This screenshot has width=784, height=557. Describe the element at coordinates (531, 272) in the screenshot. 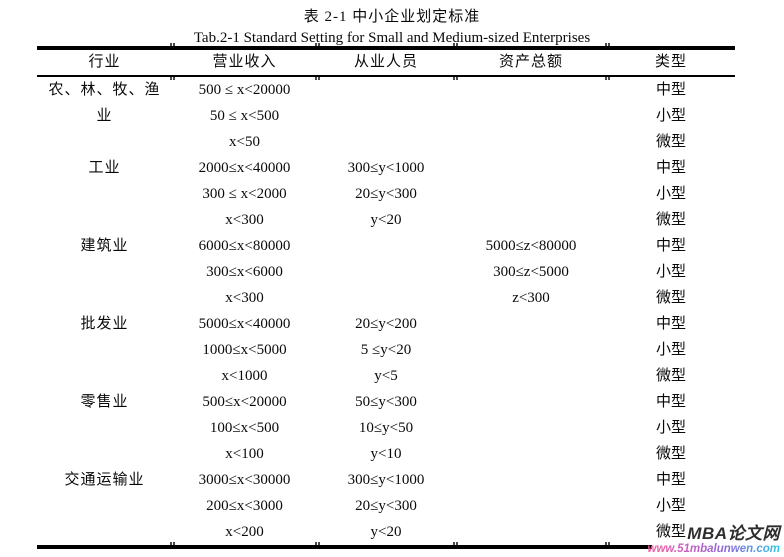

I see `assets-cell: 300≤z<5000` at that location.